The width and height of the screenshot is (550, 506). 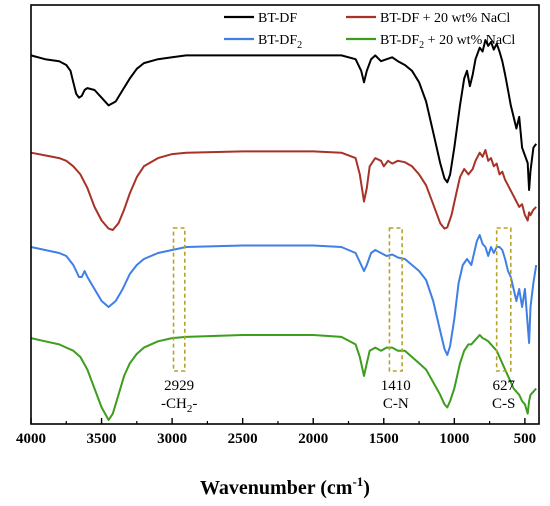 What do you see at coordinates (102, 439) in the screenshot?
I see `x-tick-label: 3500` at bounding box center [102, 439].